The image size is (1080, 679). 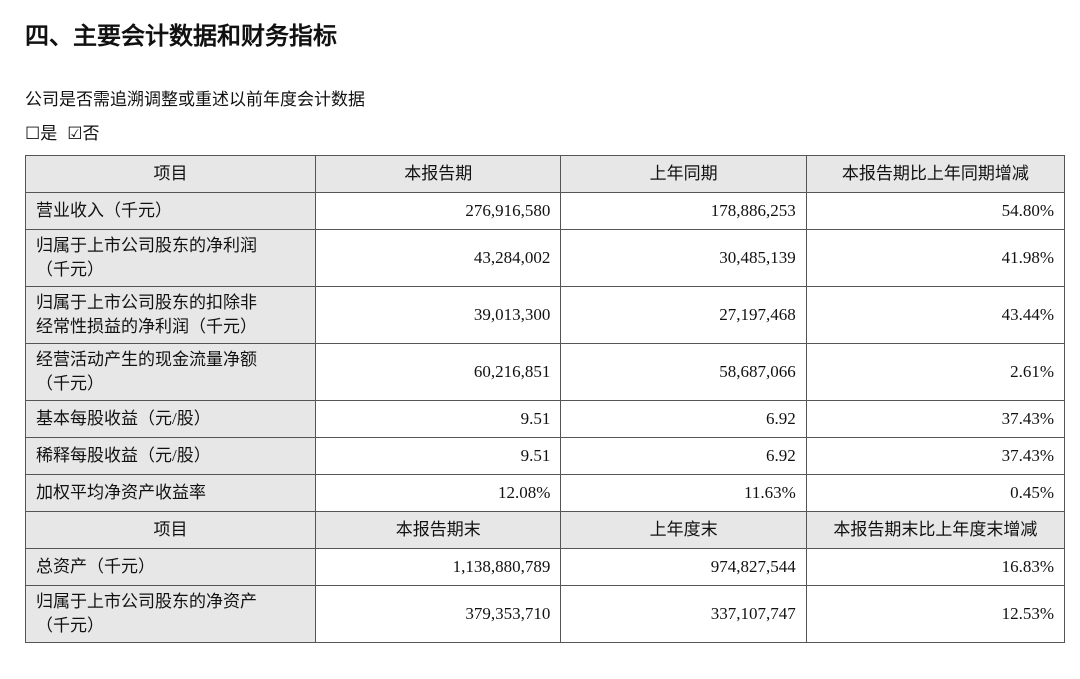 I want to click on label-cell: 加权平均净资产收益率, so click(x=170, y=493).